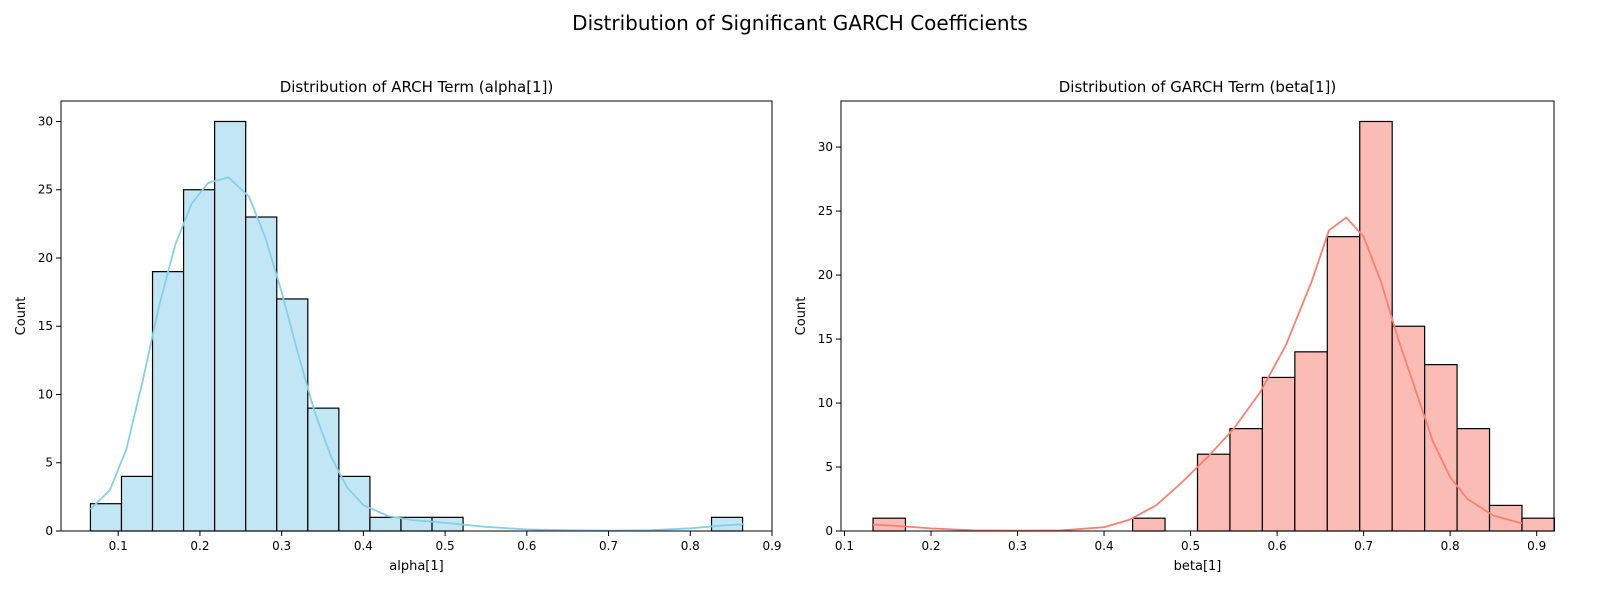  Describe the element at coordinates (829, 467) in the screenshot. I see `beta-ytick-label-1: 5` at that location.